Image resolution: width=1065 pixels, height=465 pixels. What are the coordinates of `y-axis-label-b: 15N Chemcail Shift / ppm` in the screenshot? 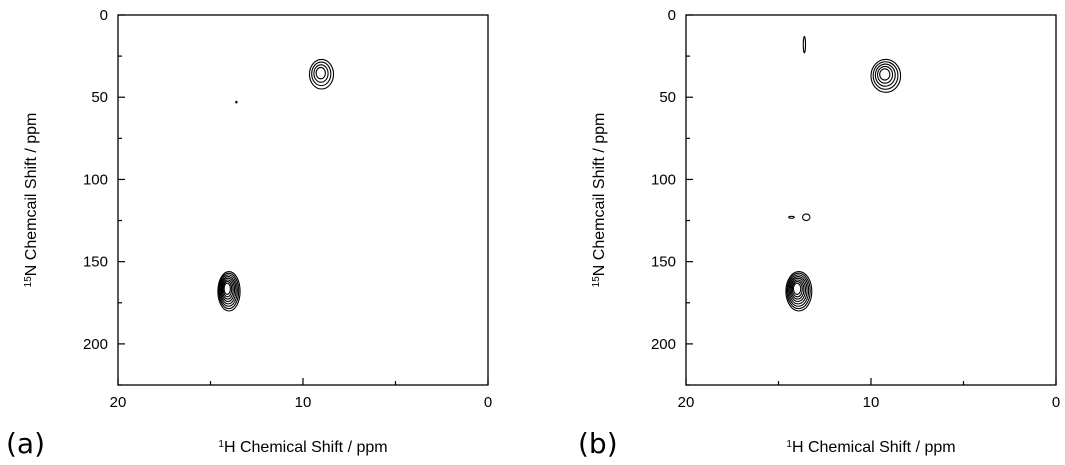 It's located at (600, 200).